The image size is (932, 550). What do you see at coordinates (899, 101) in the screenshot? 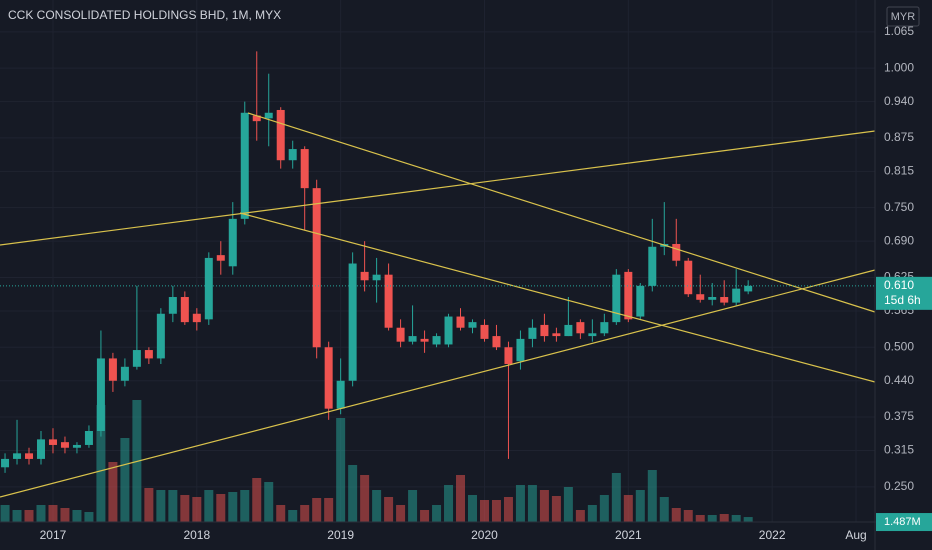
I see `y-tick-label: 0.940` at bounding box center [899, 101].